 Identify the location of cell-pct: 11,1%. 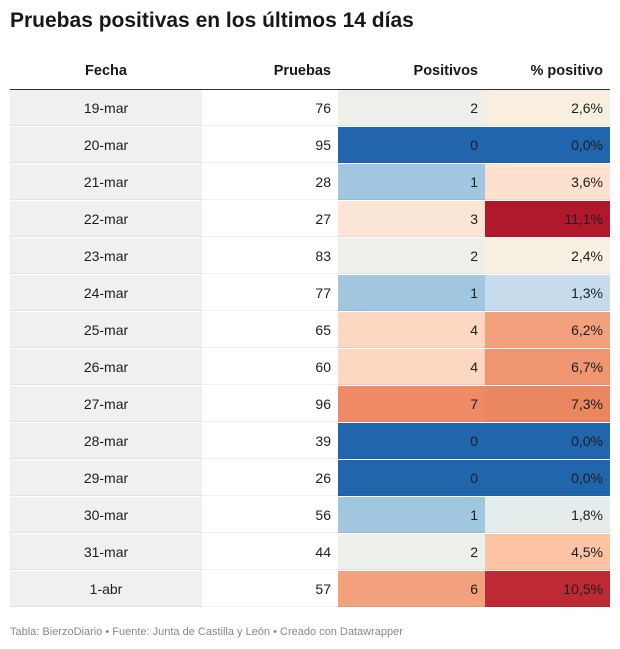
(547, 219).